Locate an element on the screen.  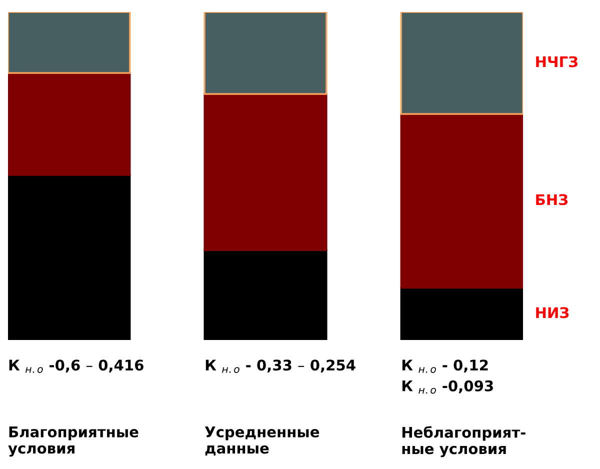
series-label: НИЗ is located at coordinates (552, 312).